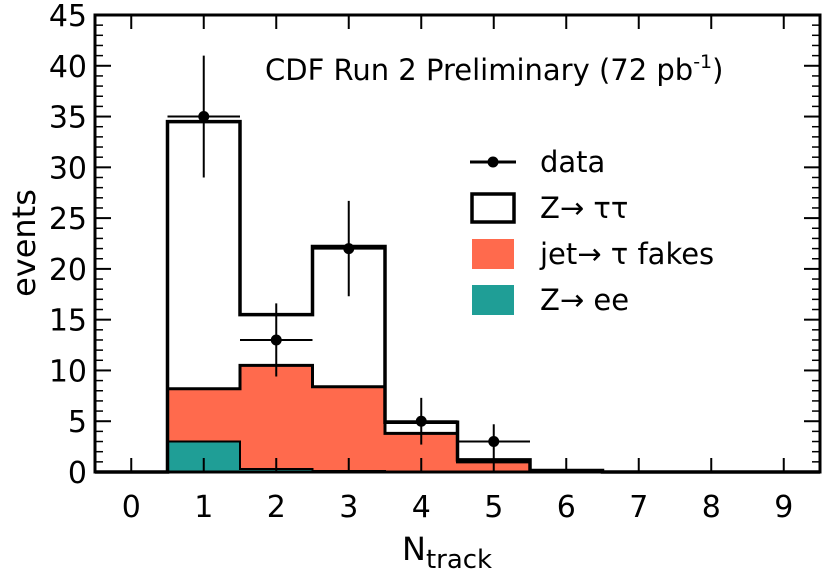  I want to click on legend-data-marker, so click(493, 162).